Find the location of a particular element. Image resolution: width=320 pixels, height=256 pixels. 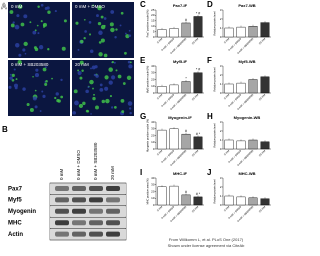

chart-title: Myf5-IF is located at coordinates (180, 61).